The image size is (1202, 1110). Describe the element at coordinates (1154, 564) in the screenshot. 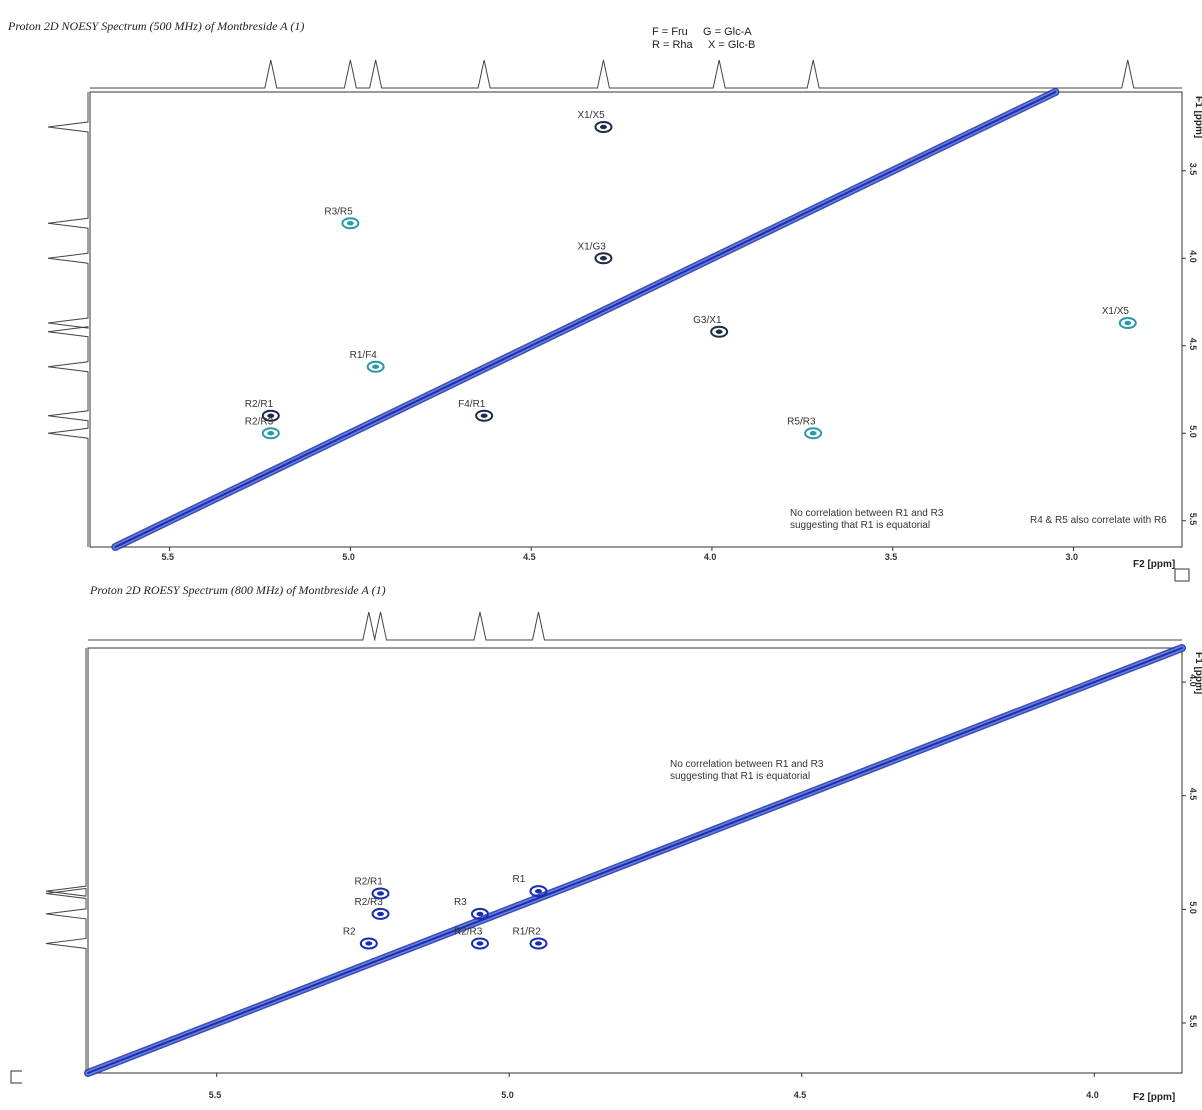

I see `noesy-xlabel: F2 [ppm]` at that location.